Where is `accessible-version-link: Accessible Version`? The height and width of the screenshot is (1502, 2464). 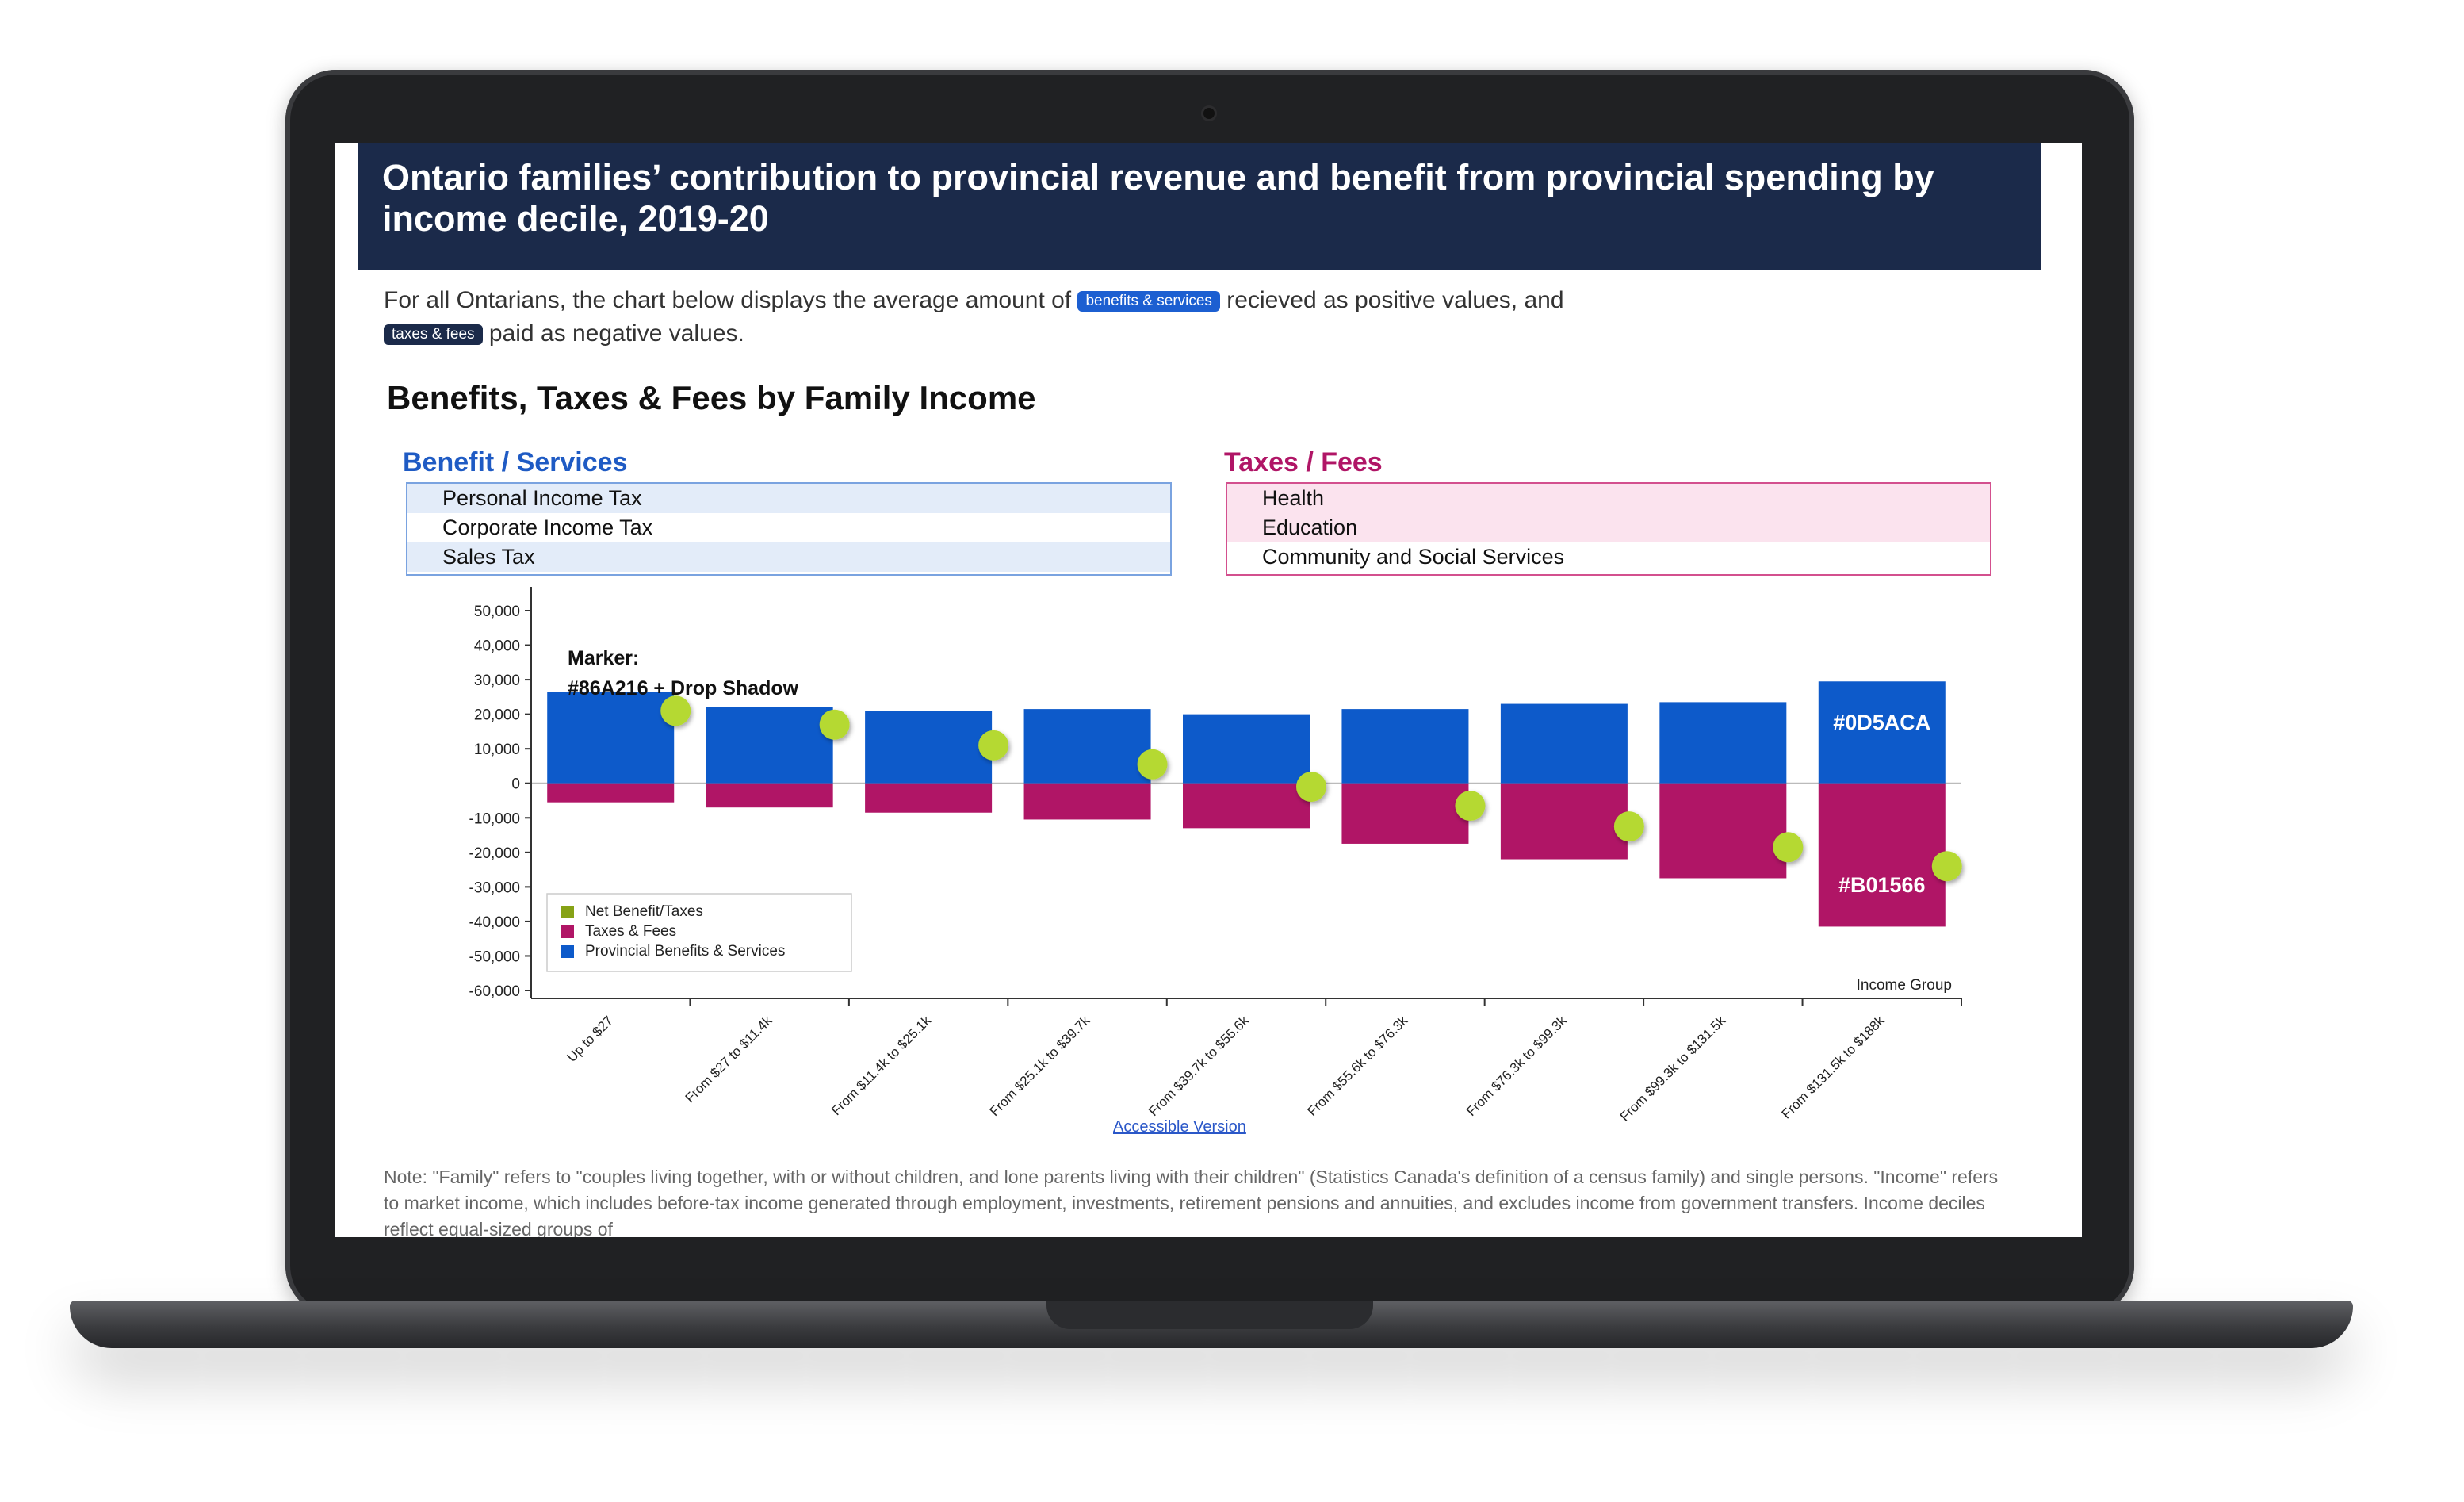
accessible-version-link: Accessible Version is located at coordinates (1180, 1127).